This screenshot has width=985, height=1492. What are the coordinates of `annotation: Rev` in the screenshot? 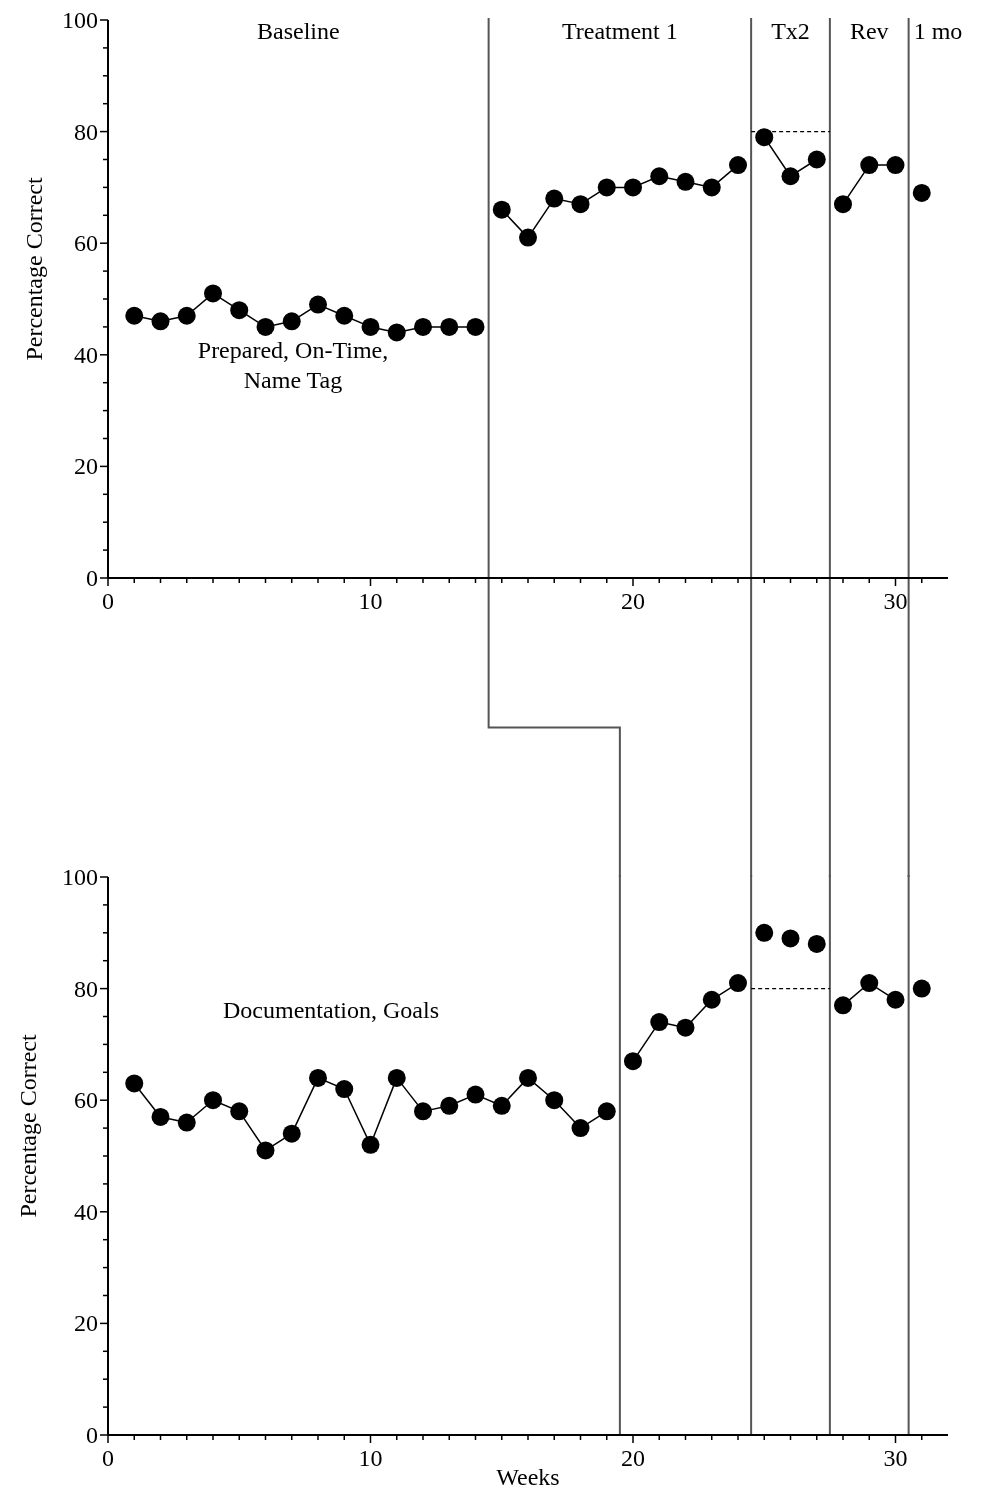 It's located at (869, 31).